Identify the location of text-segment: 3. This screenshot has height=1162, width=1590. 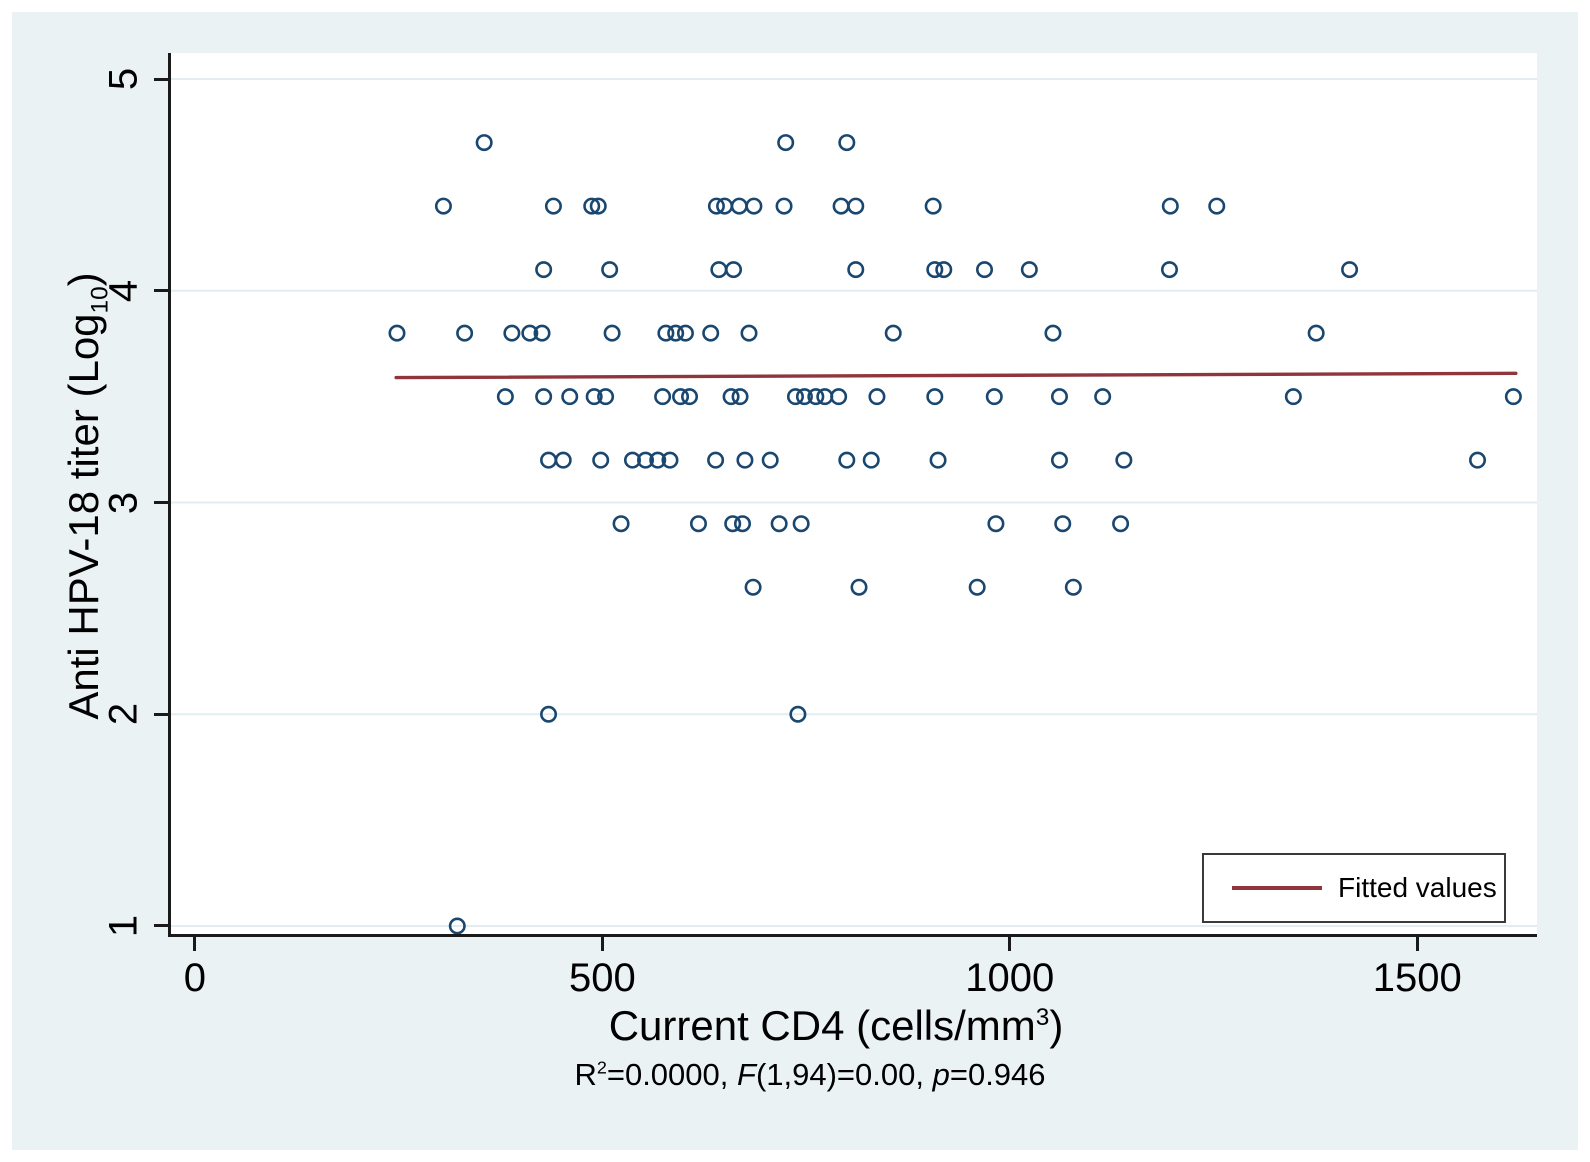
(1042, 1017).